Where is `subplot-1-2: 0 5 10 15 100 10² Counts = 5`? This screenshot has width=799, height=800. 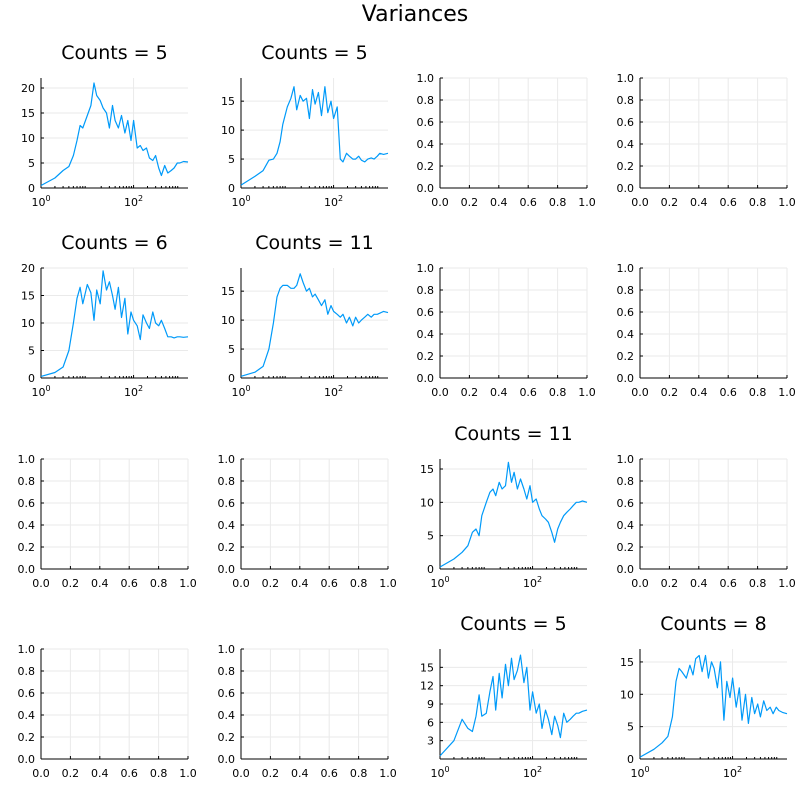 subplot-1-2: 0 5 10 15 100 10² Counts = 5 is located at coordinates (305, 125).